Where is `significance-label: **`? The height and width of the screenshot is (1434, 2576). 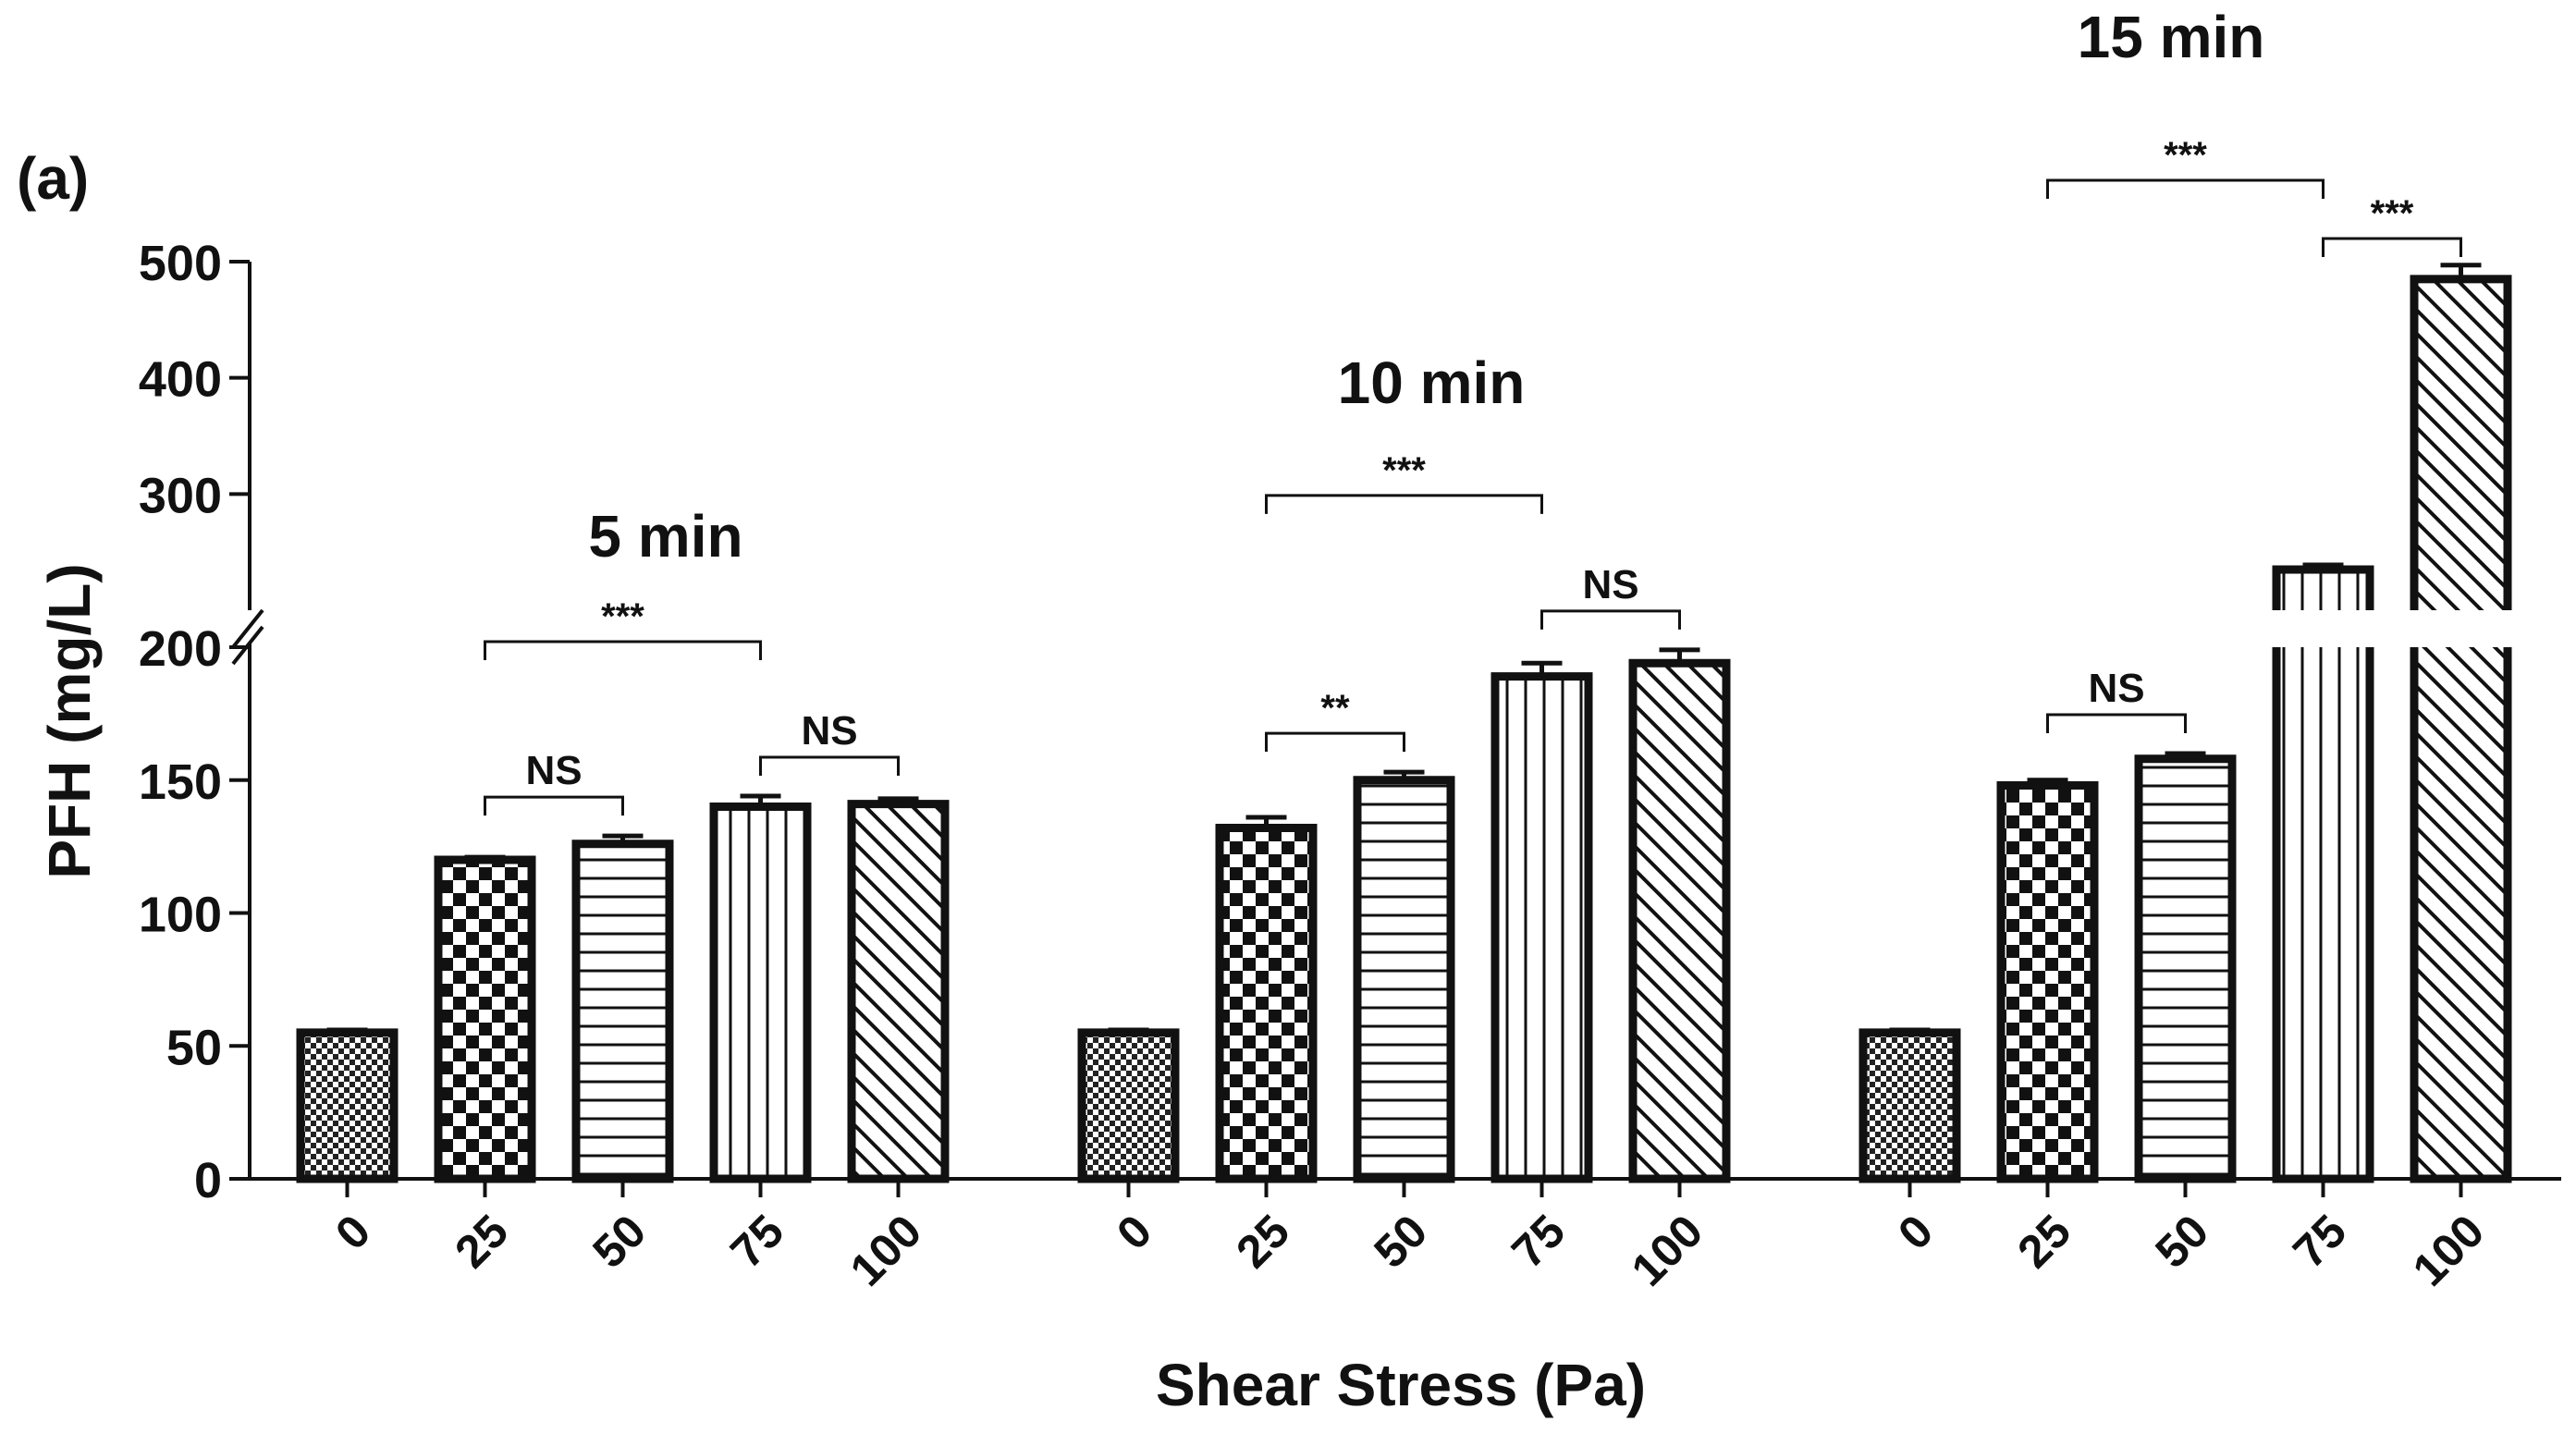 significance-label: ** is located at coordinates (1335, 708).